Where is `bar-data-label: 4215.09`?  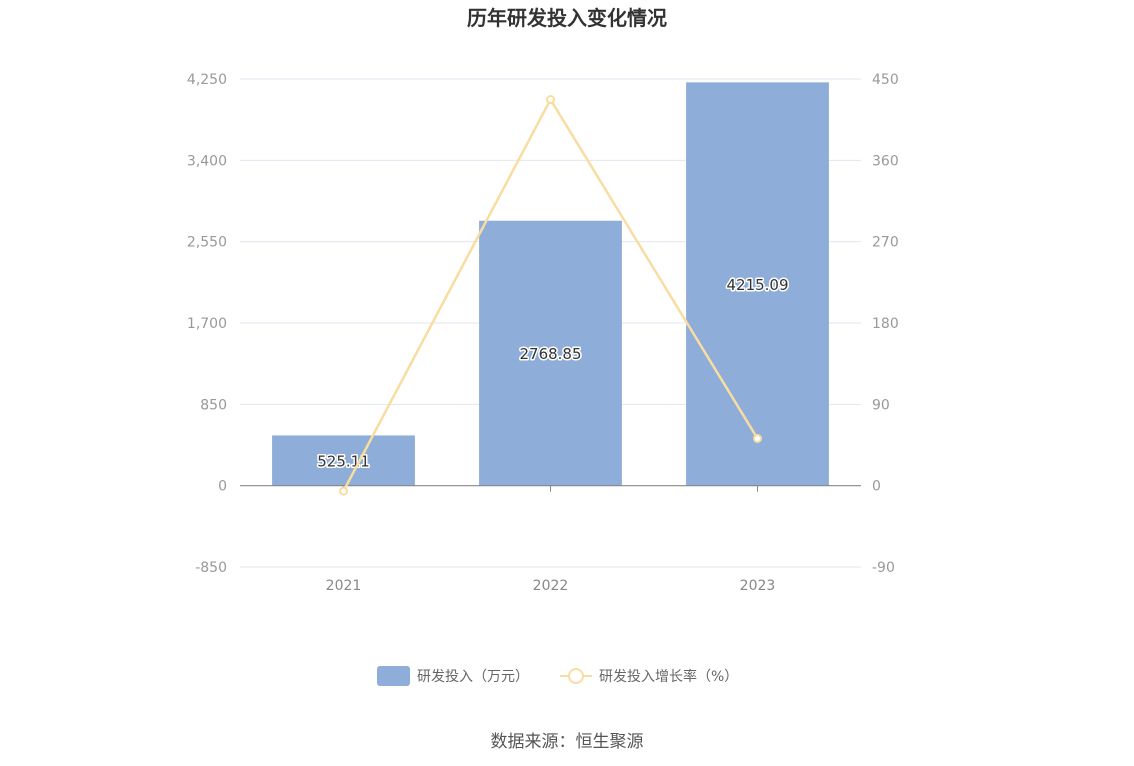
bar-data-label: 4215.09 is located at coordinates (757, 285).